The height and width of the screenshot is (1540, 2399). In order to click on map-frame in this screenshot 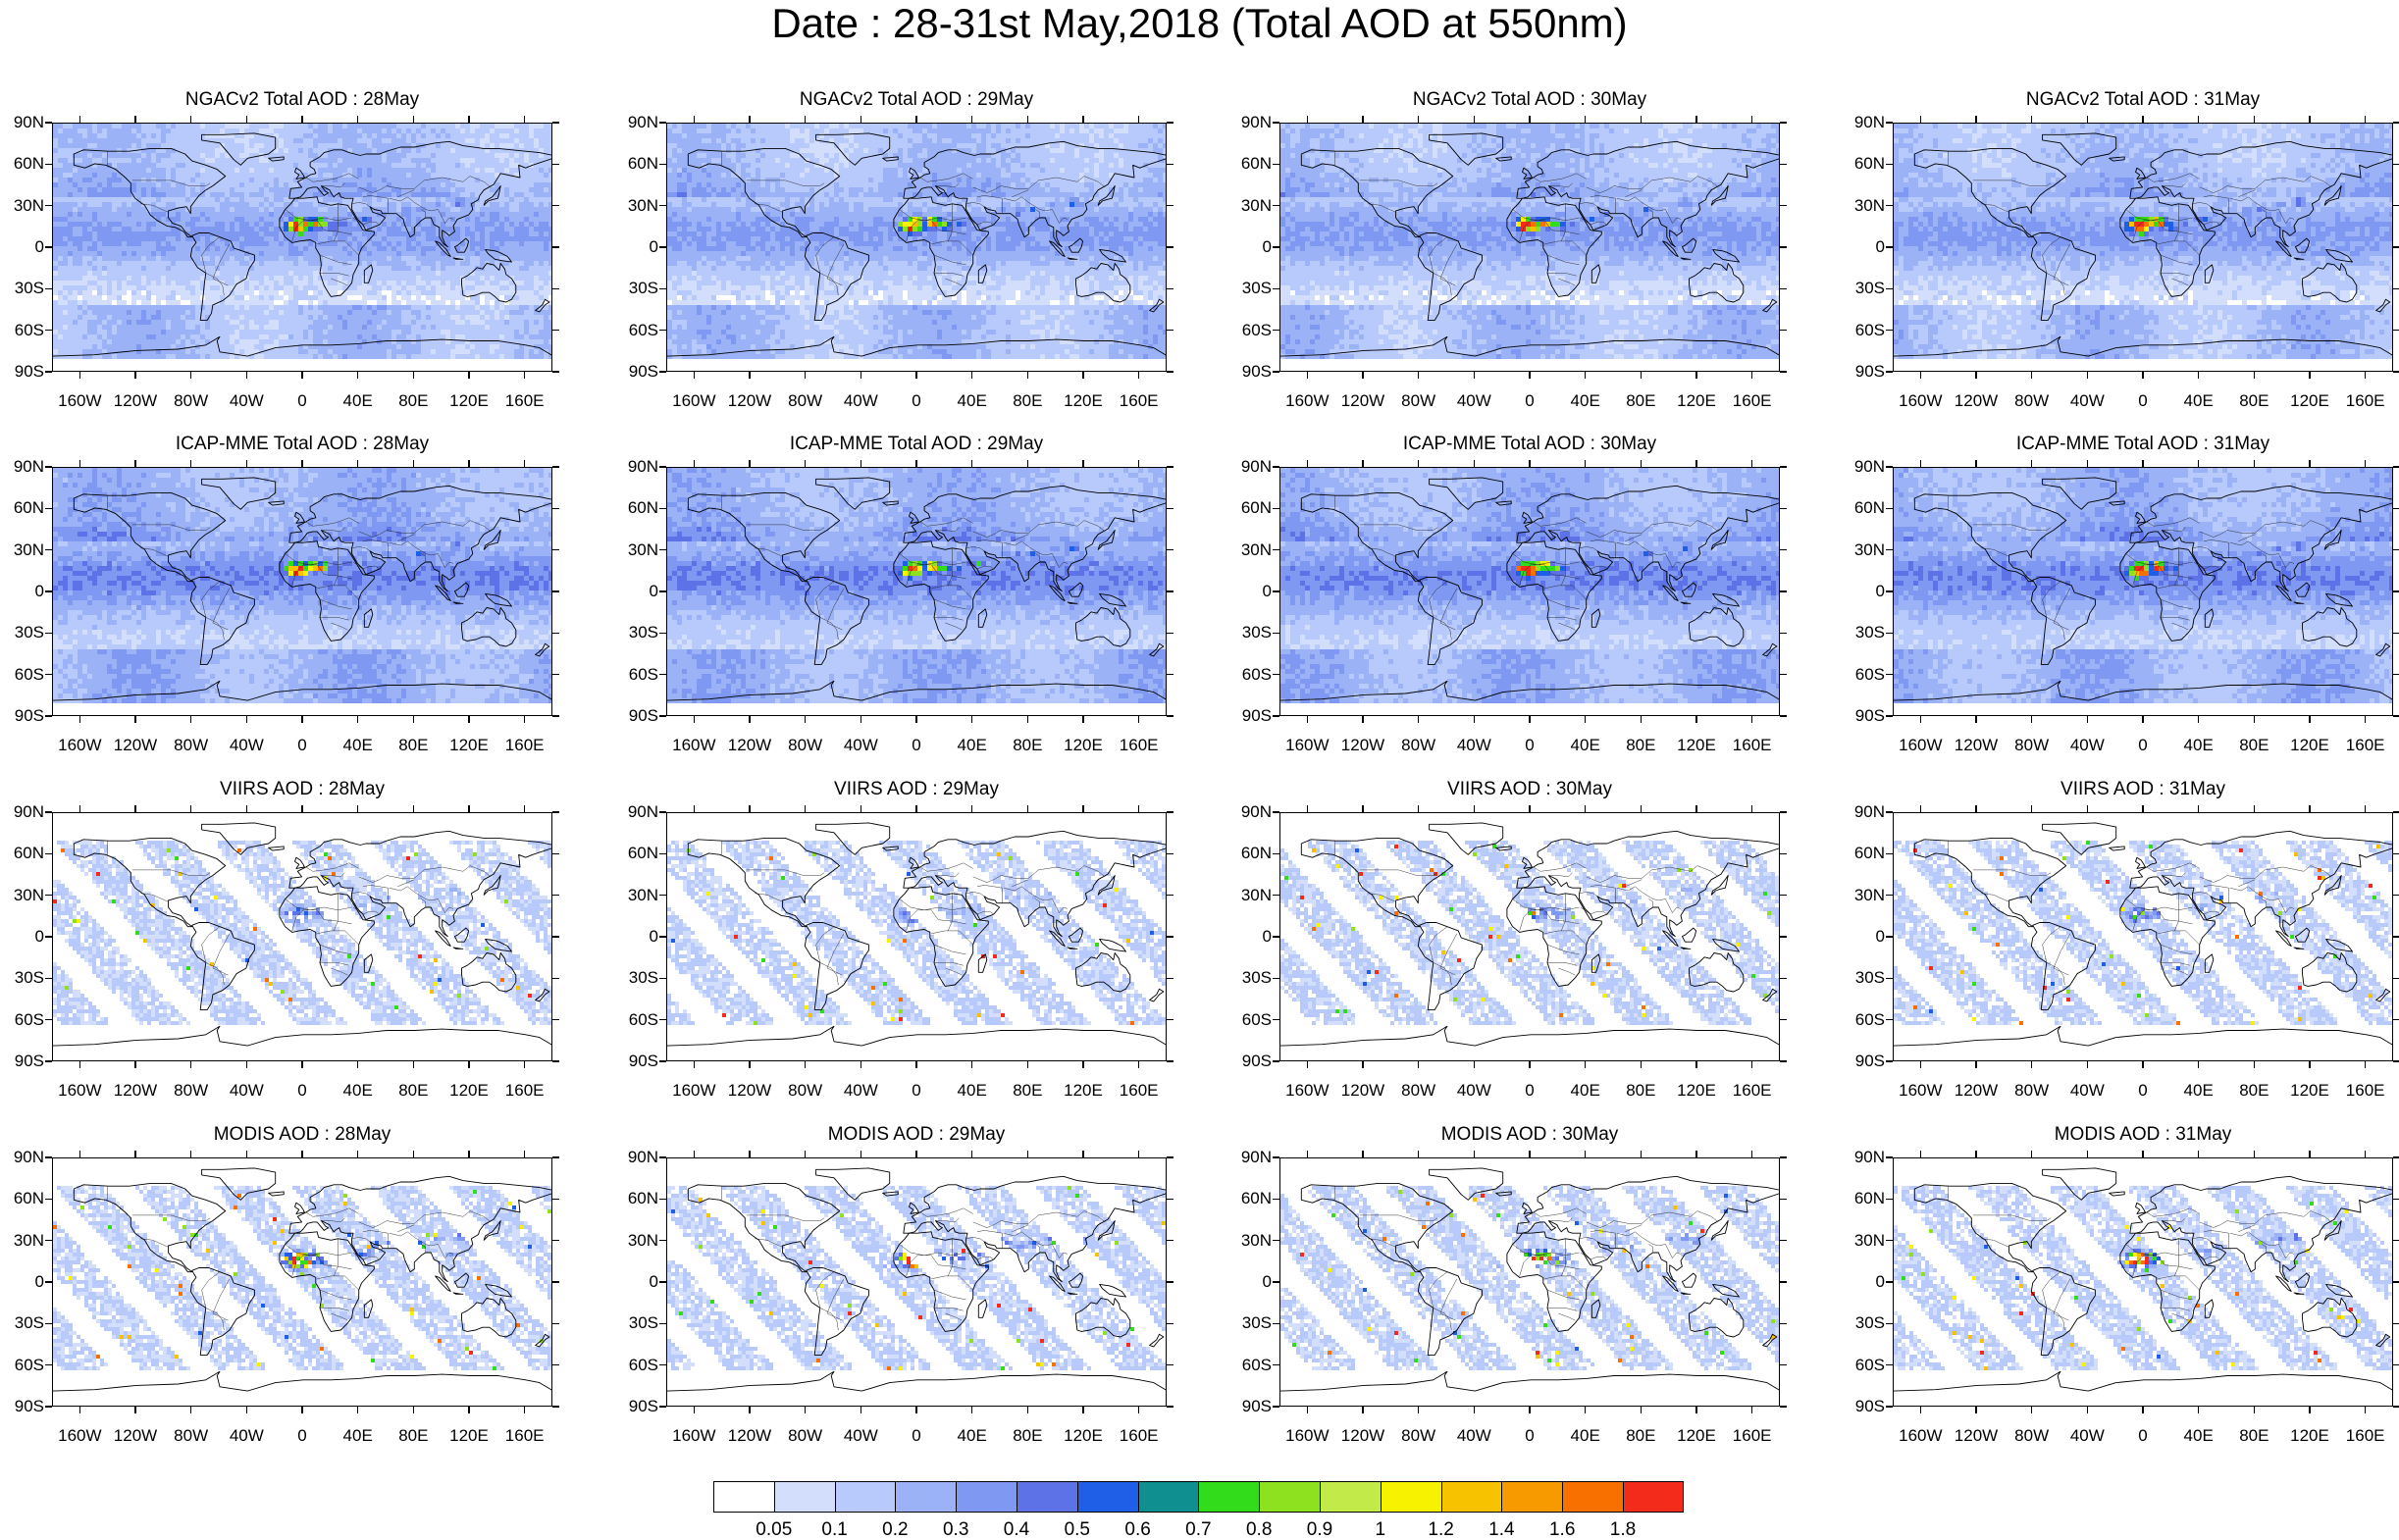, I will do `click(302, 1282)`.